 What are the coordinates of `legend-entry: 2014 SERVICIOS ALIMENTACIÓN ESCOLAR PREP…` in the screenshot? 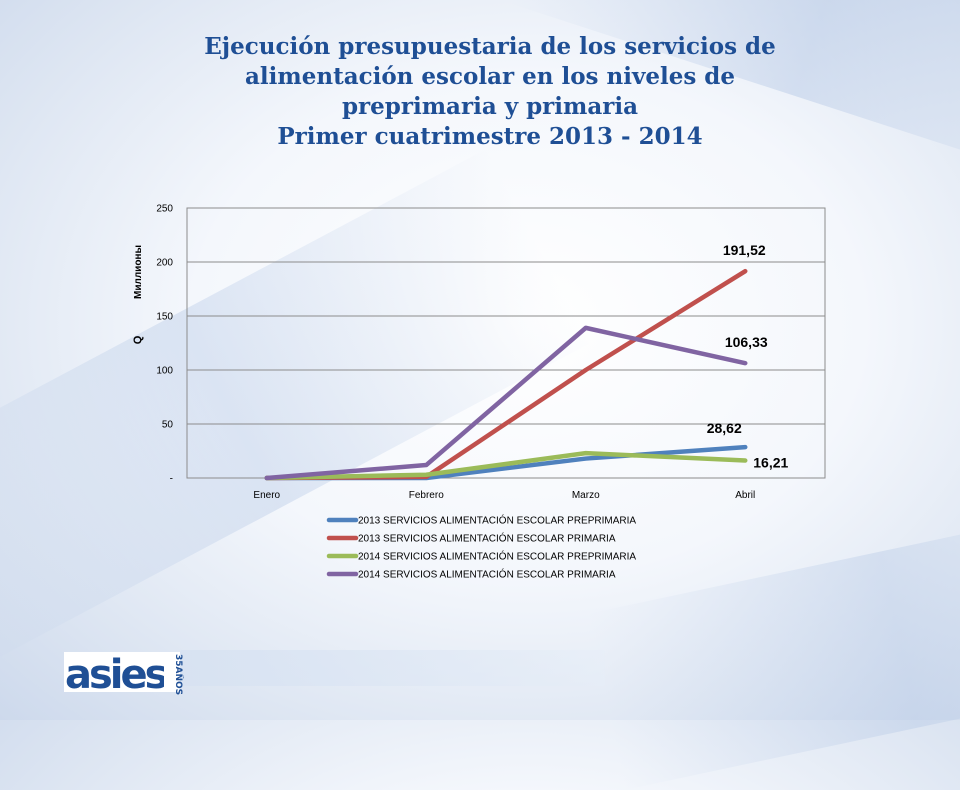 It's located at (497, 556).